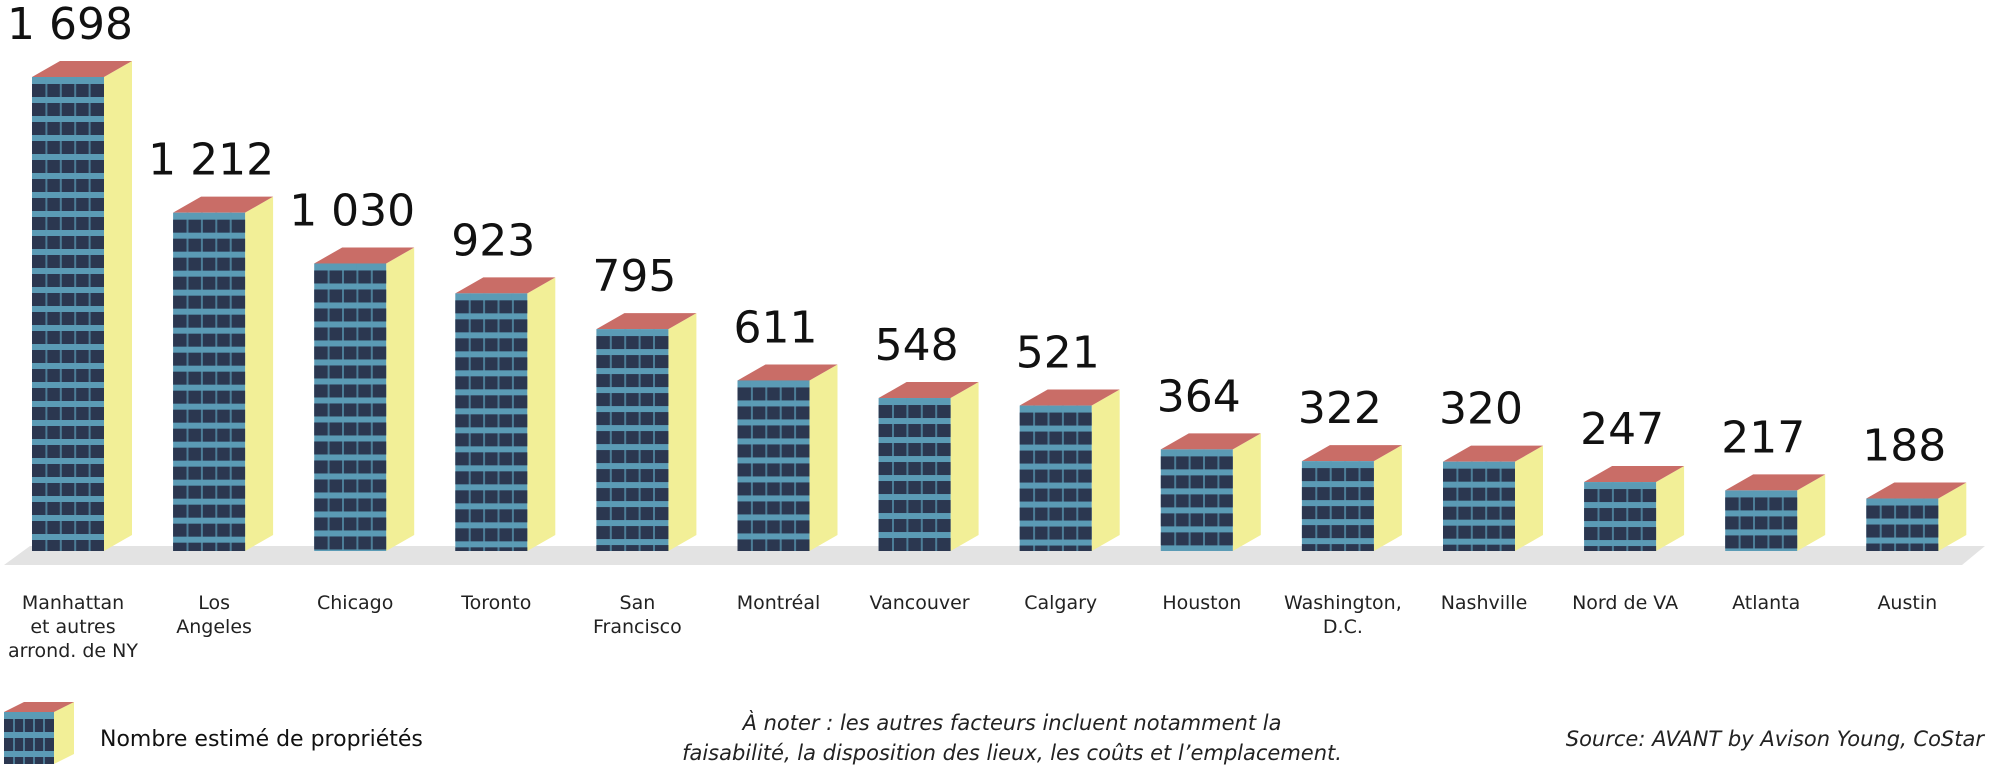  What do you see at coordinates (1199, 396) in the screenshot?
I see `value-label: 364` at bounding box center [1199, 396].